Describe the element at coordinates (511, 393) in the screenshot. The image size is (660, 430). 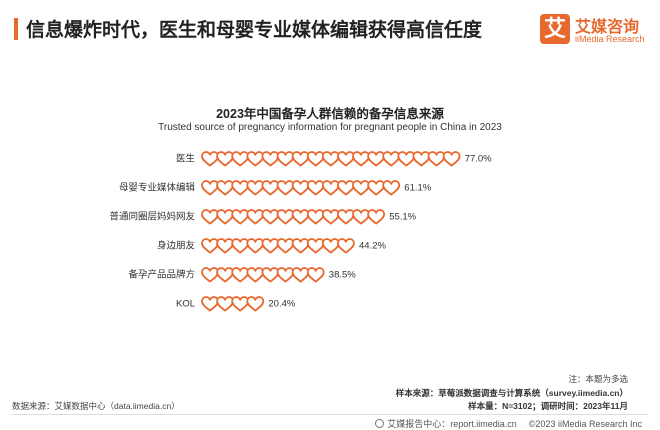
I see `sample-source: 样本来源：草莓派数据调查与计算系统（survey.iimedia.cn）` at that location.